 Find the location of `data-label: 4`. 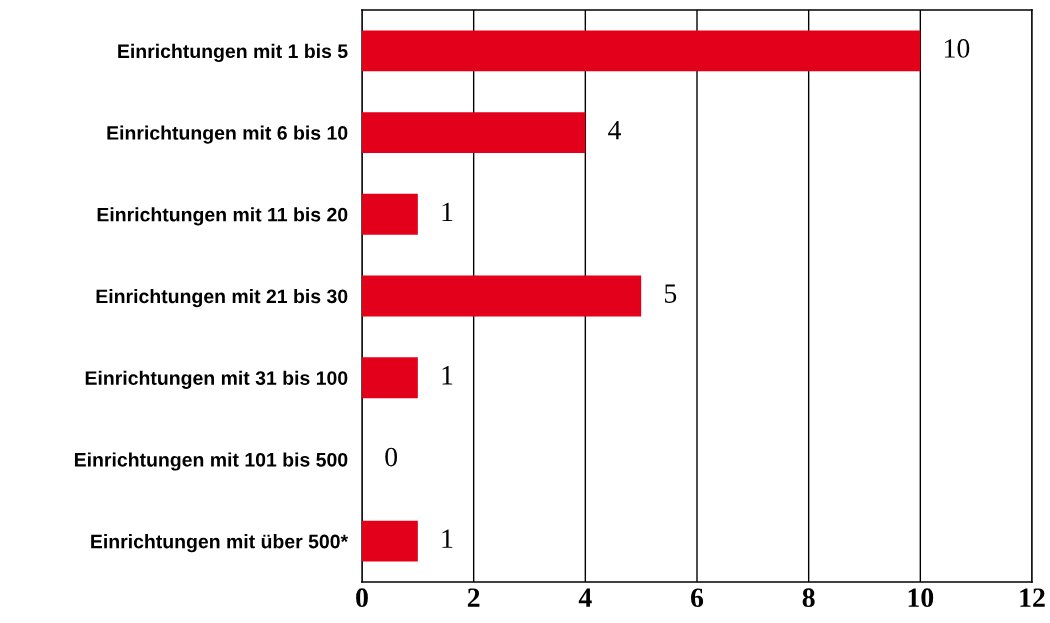

data-label: 4 is located at coordinates (615, 130).